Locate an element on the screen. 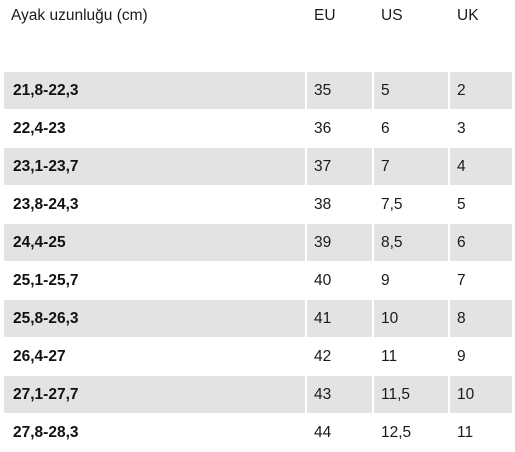 This screenshot has height=452, width=515. cell-us: 6 is located at coordinates (410, 129).